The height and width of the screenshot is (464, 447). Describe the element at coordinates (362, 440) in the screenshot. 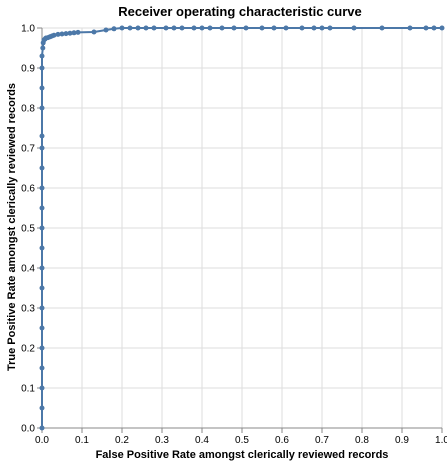

I see `x-tick-label-8: 0.8` at that location.